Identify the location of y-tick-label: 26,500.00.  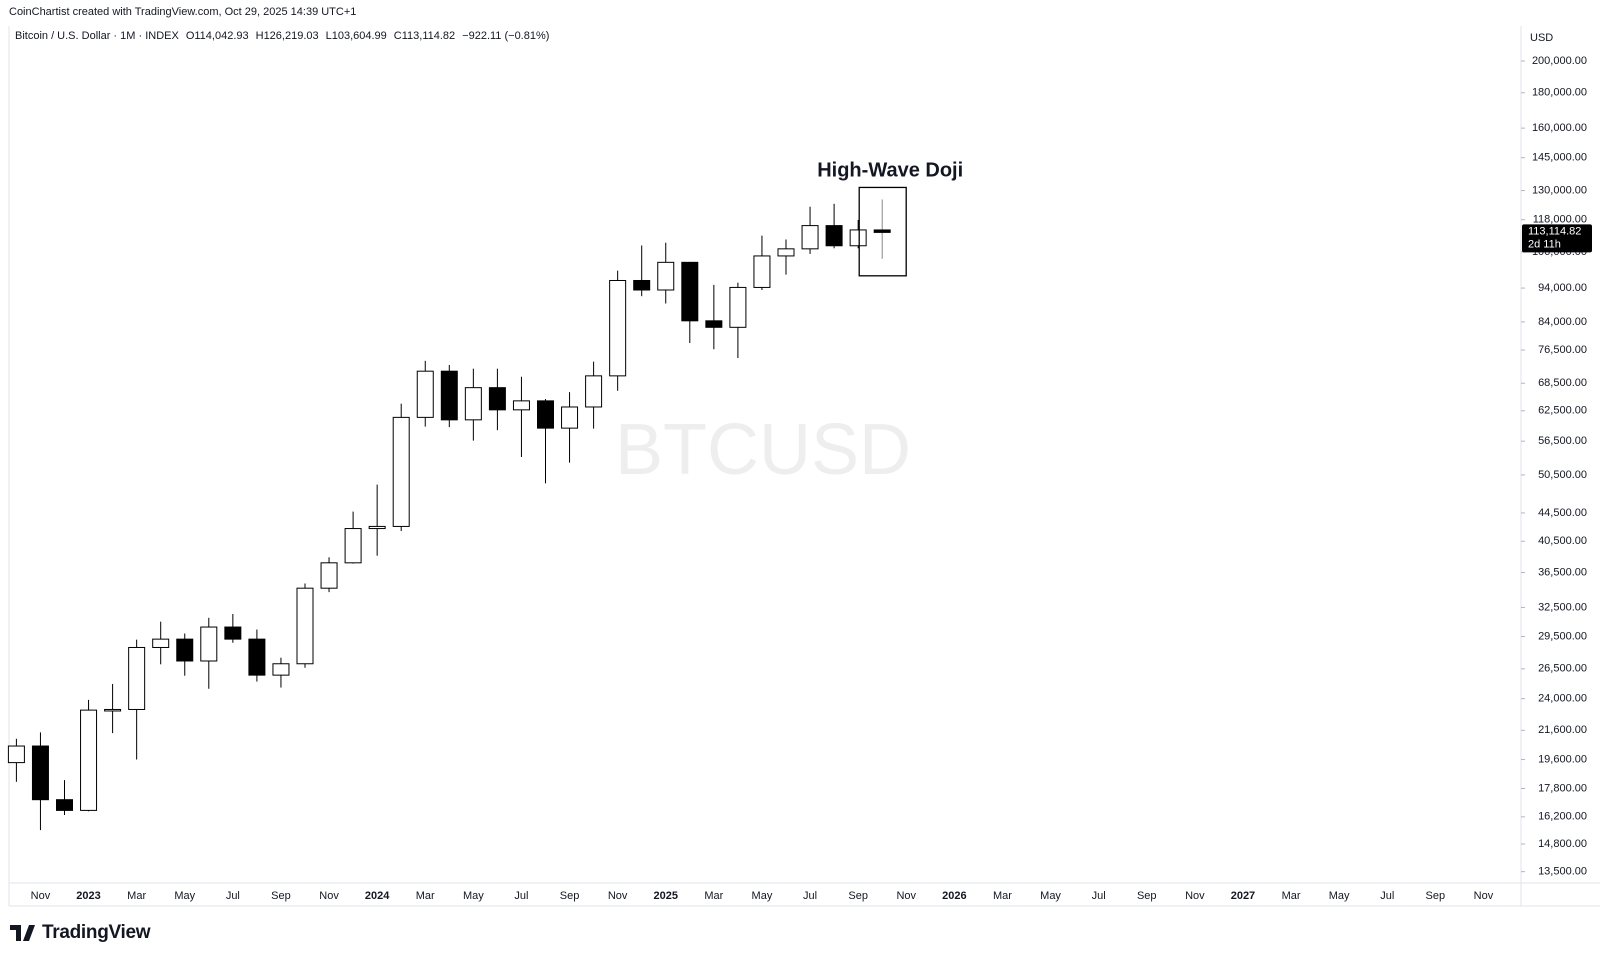
(1562, 669).